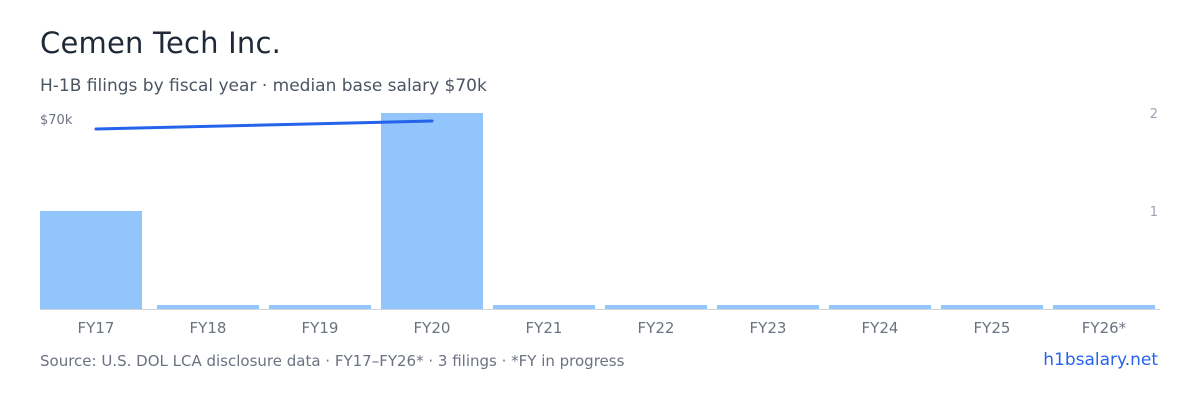 The height and width of the screenshot is (400, 1200). Describe the element at coordinates (656, 328) in the screenshot. I see `x-tick-label: FY22` at that location.